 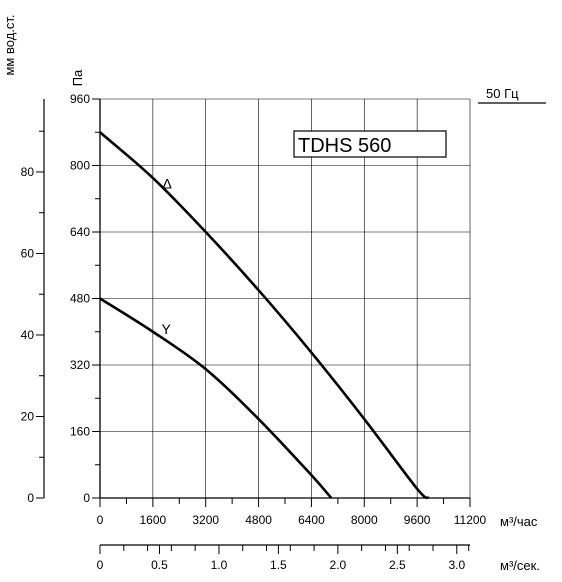 What do you see at coordinates (417, 520) in the screenshot?
I see `x-primary-tick-label: 9600` at bounding box center [417, 520].